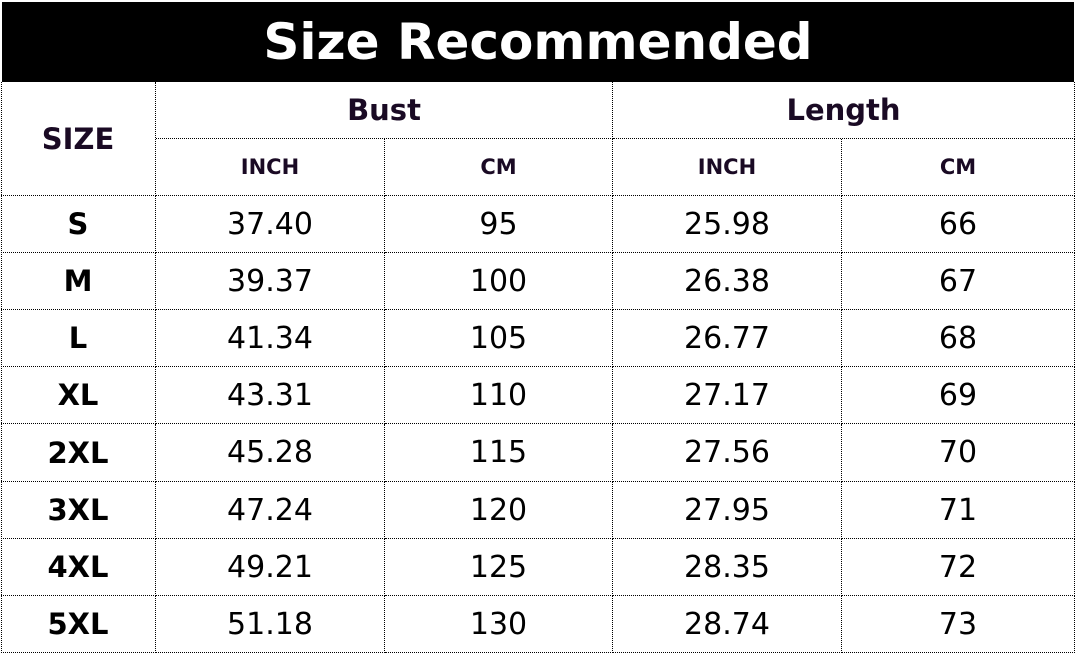 Image resolution: width=1076 pixels, height=655 pixels. What do you see at coordinates (499, 338) in the screenshot?
I see `table-cell: 105` at bounding box center [499, 338].